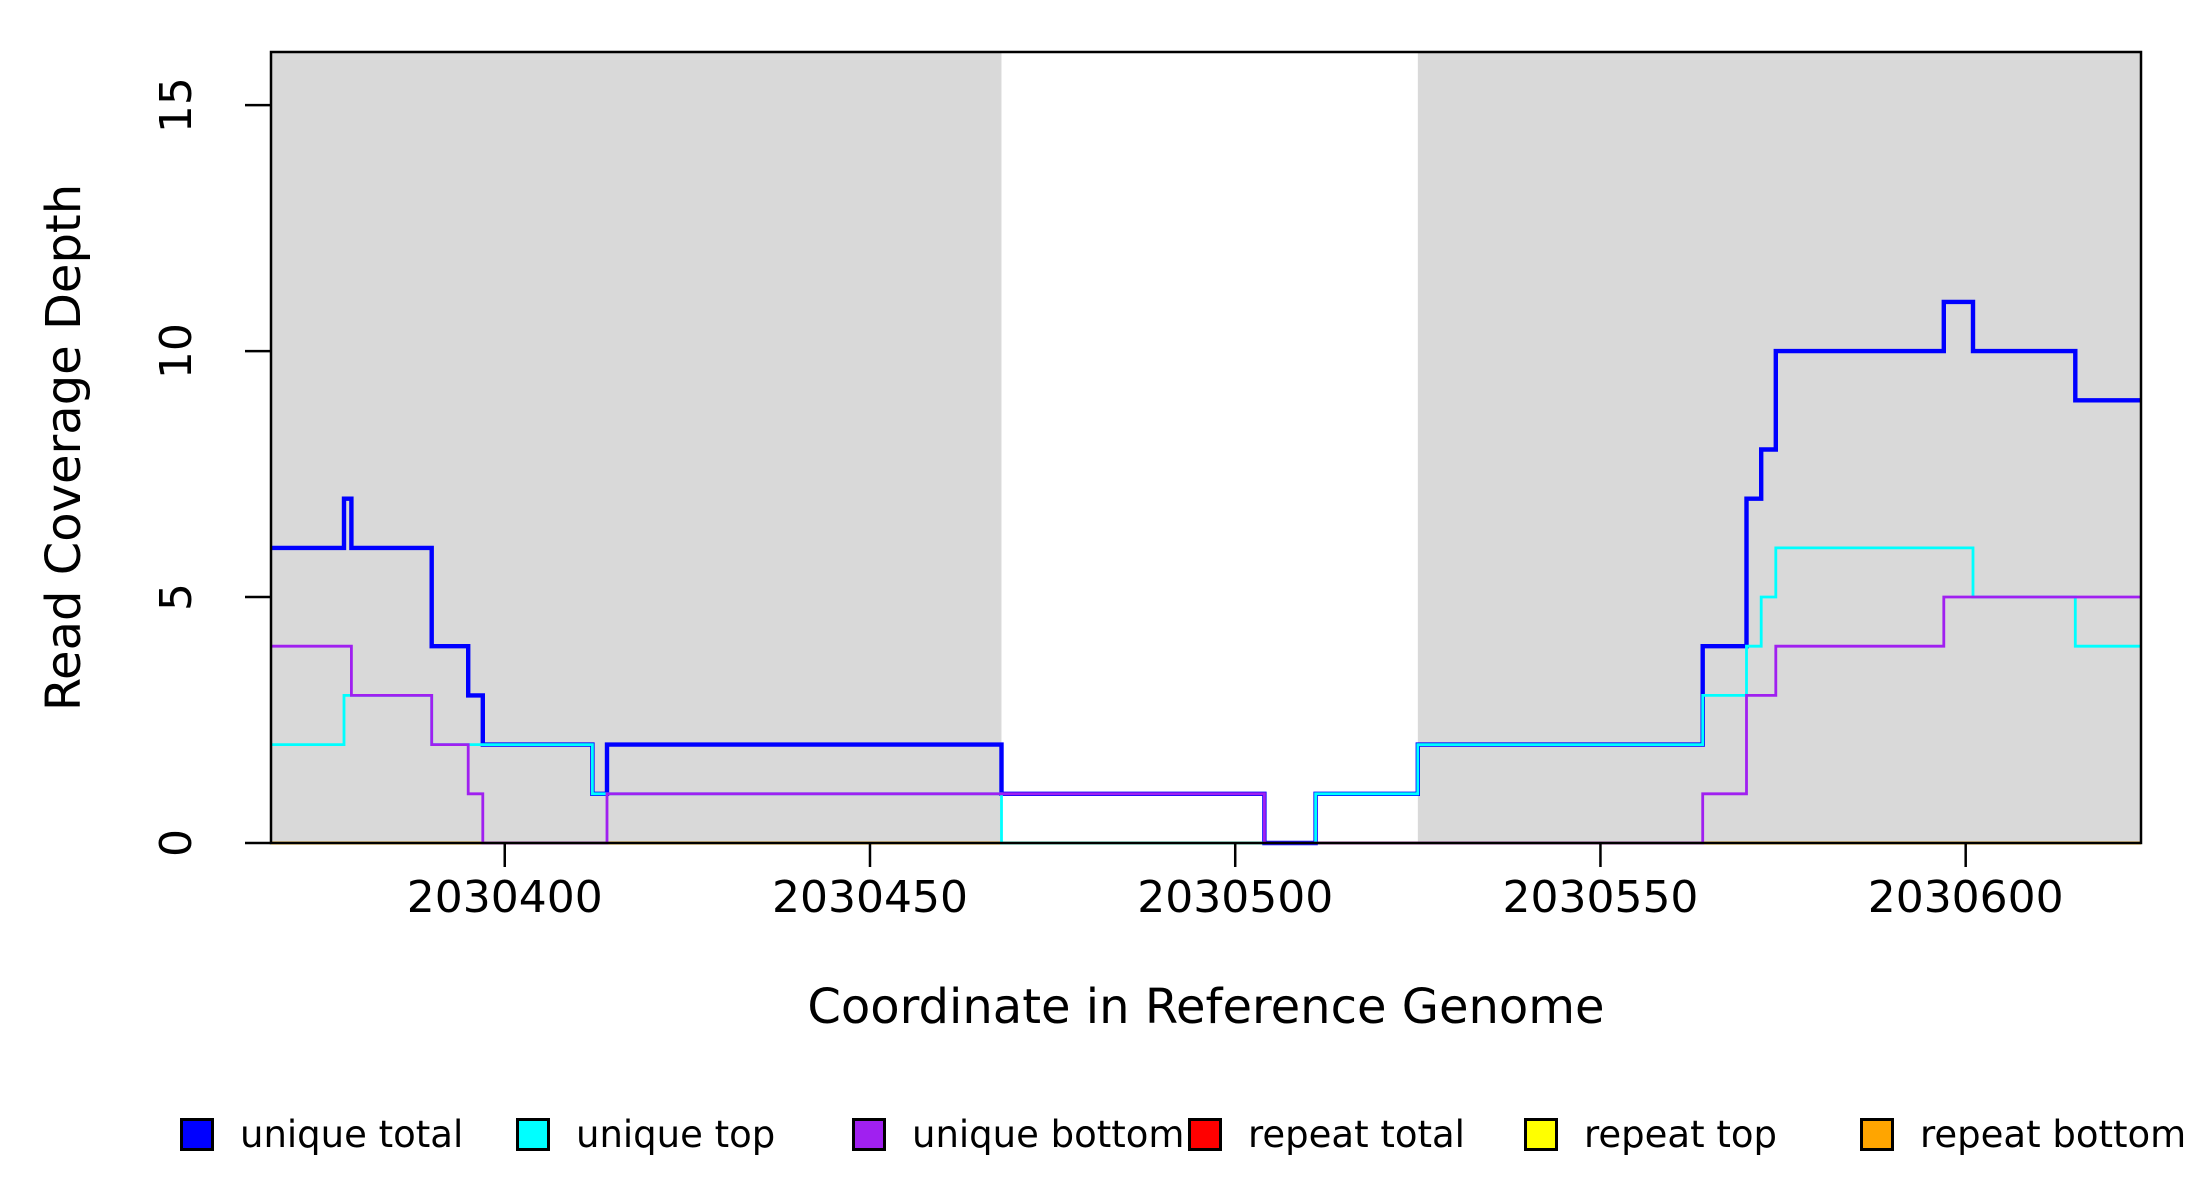  I want to click on x-tick-label: 2030450, so click(870, 897).